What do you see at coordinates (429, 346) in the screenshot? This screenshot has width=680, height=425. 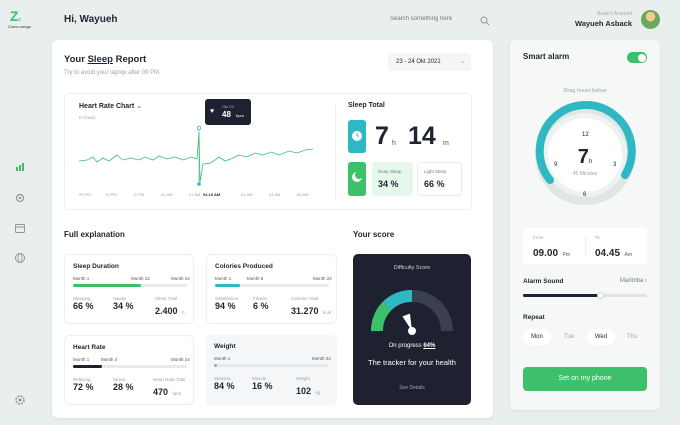 I see `progress-value: 64%` at bounding box center [429, 346].